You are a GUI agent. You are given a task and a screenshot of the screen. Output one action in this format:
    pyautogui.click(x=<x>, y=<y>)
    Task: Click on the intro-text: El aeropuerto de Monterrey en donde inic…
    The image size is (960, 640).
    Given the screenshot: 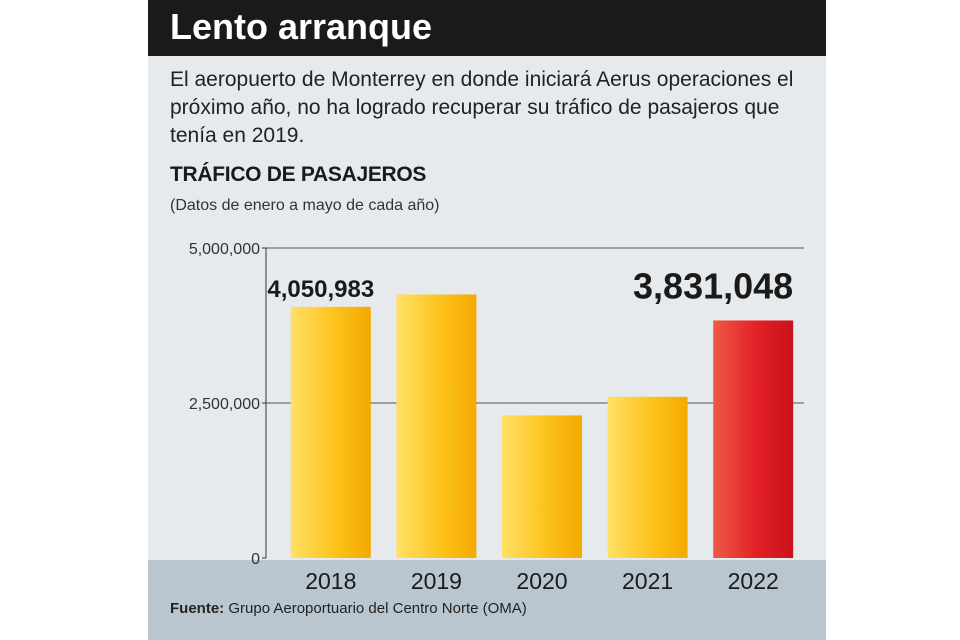 What is the action you would take?
    pyautogui.click(x=482, y=107)
    